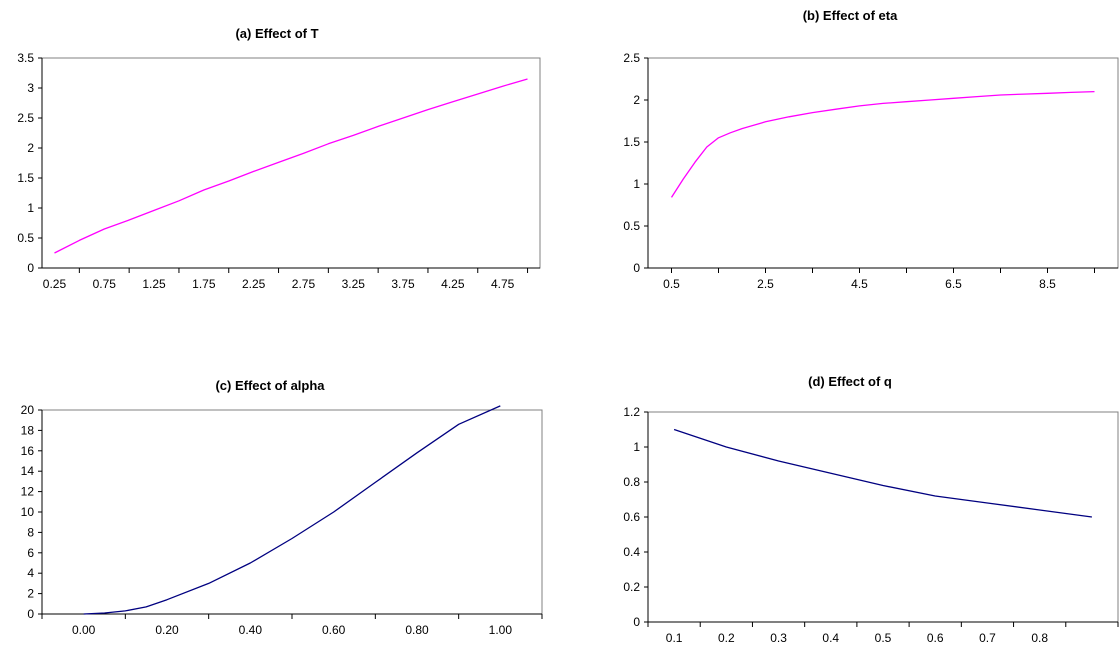 The width and height of the screenshot is (1120, 656). What do you see at coordinates (28, 512) in the screenshot?
I see `y-tick-label: 10` at bounding box center [28, 512].